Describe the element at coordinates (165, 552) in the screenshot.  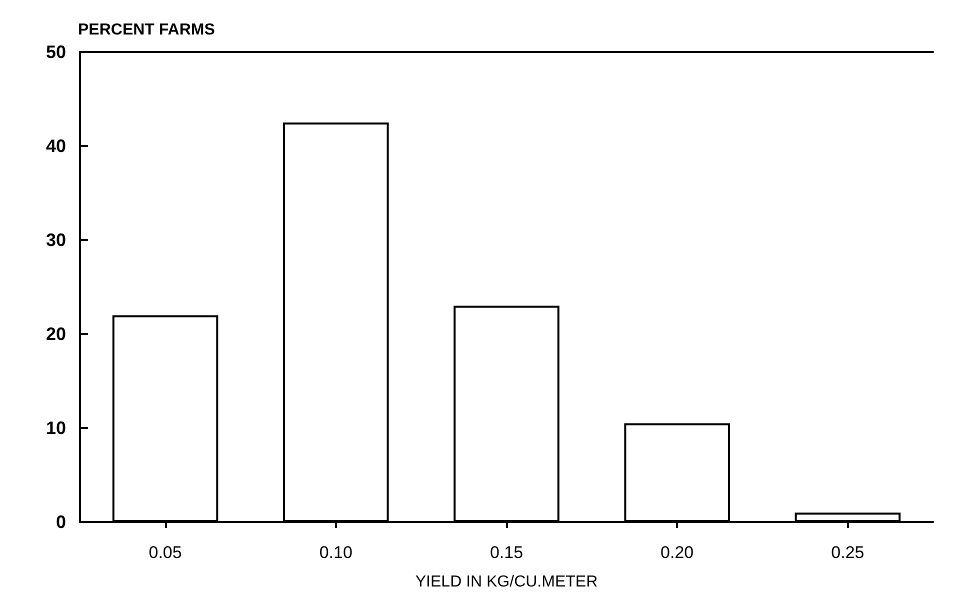
I see `x-tick-label: 0.05` at that location.